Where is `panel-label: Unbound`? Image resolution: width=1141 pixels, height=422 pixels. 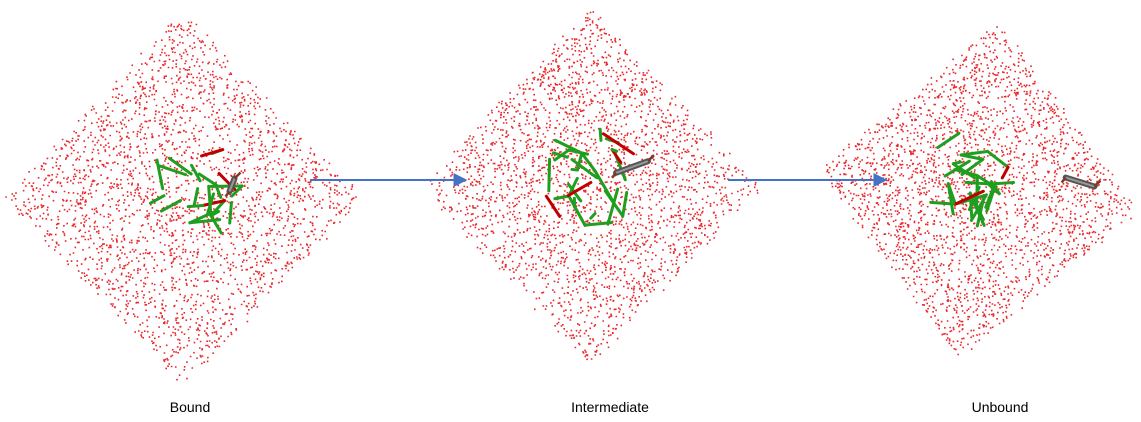 panel-label: Unbound is located at coordinates (1000, 407).